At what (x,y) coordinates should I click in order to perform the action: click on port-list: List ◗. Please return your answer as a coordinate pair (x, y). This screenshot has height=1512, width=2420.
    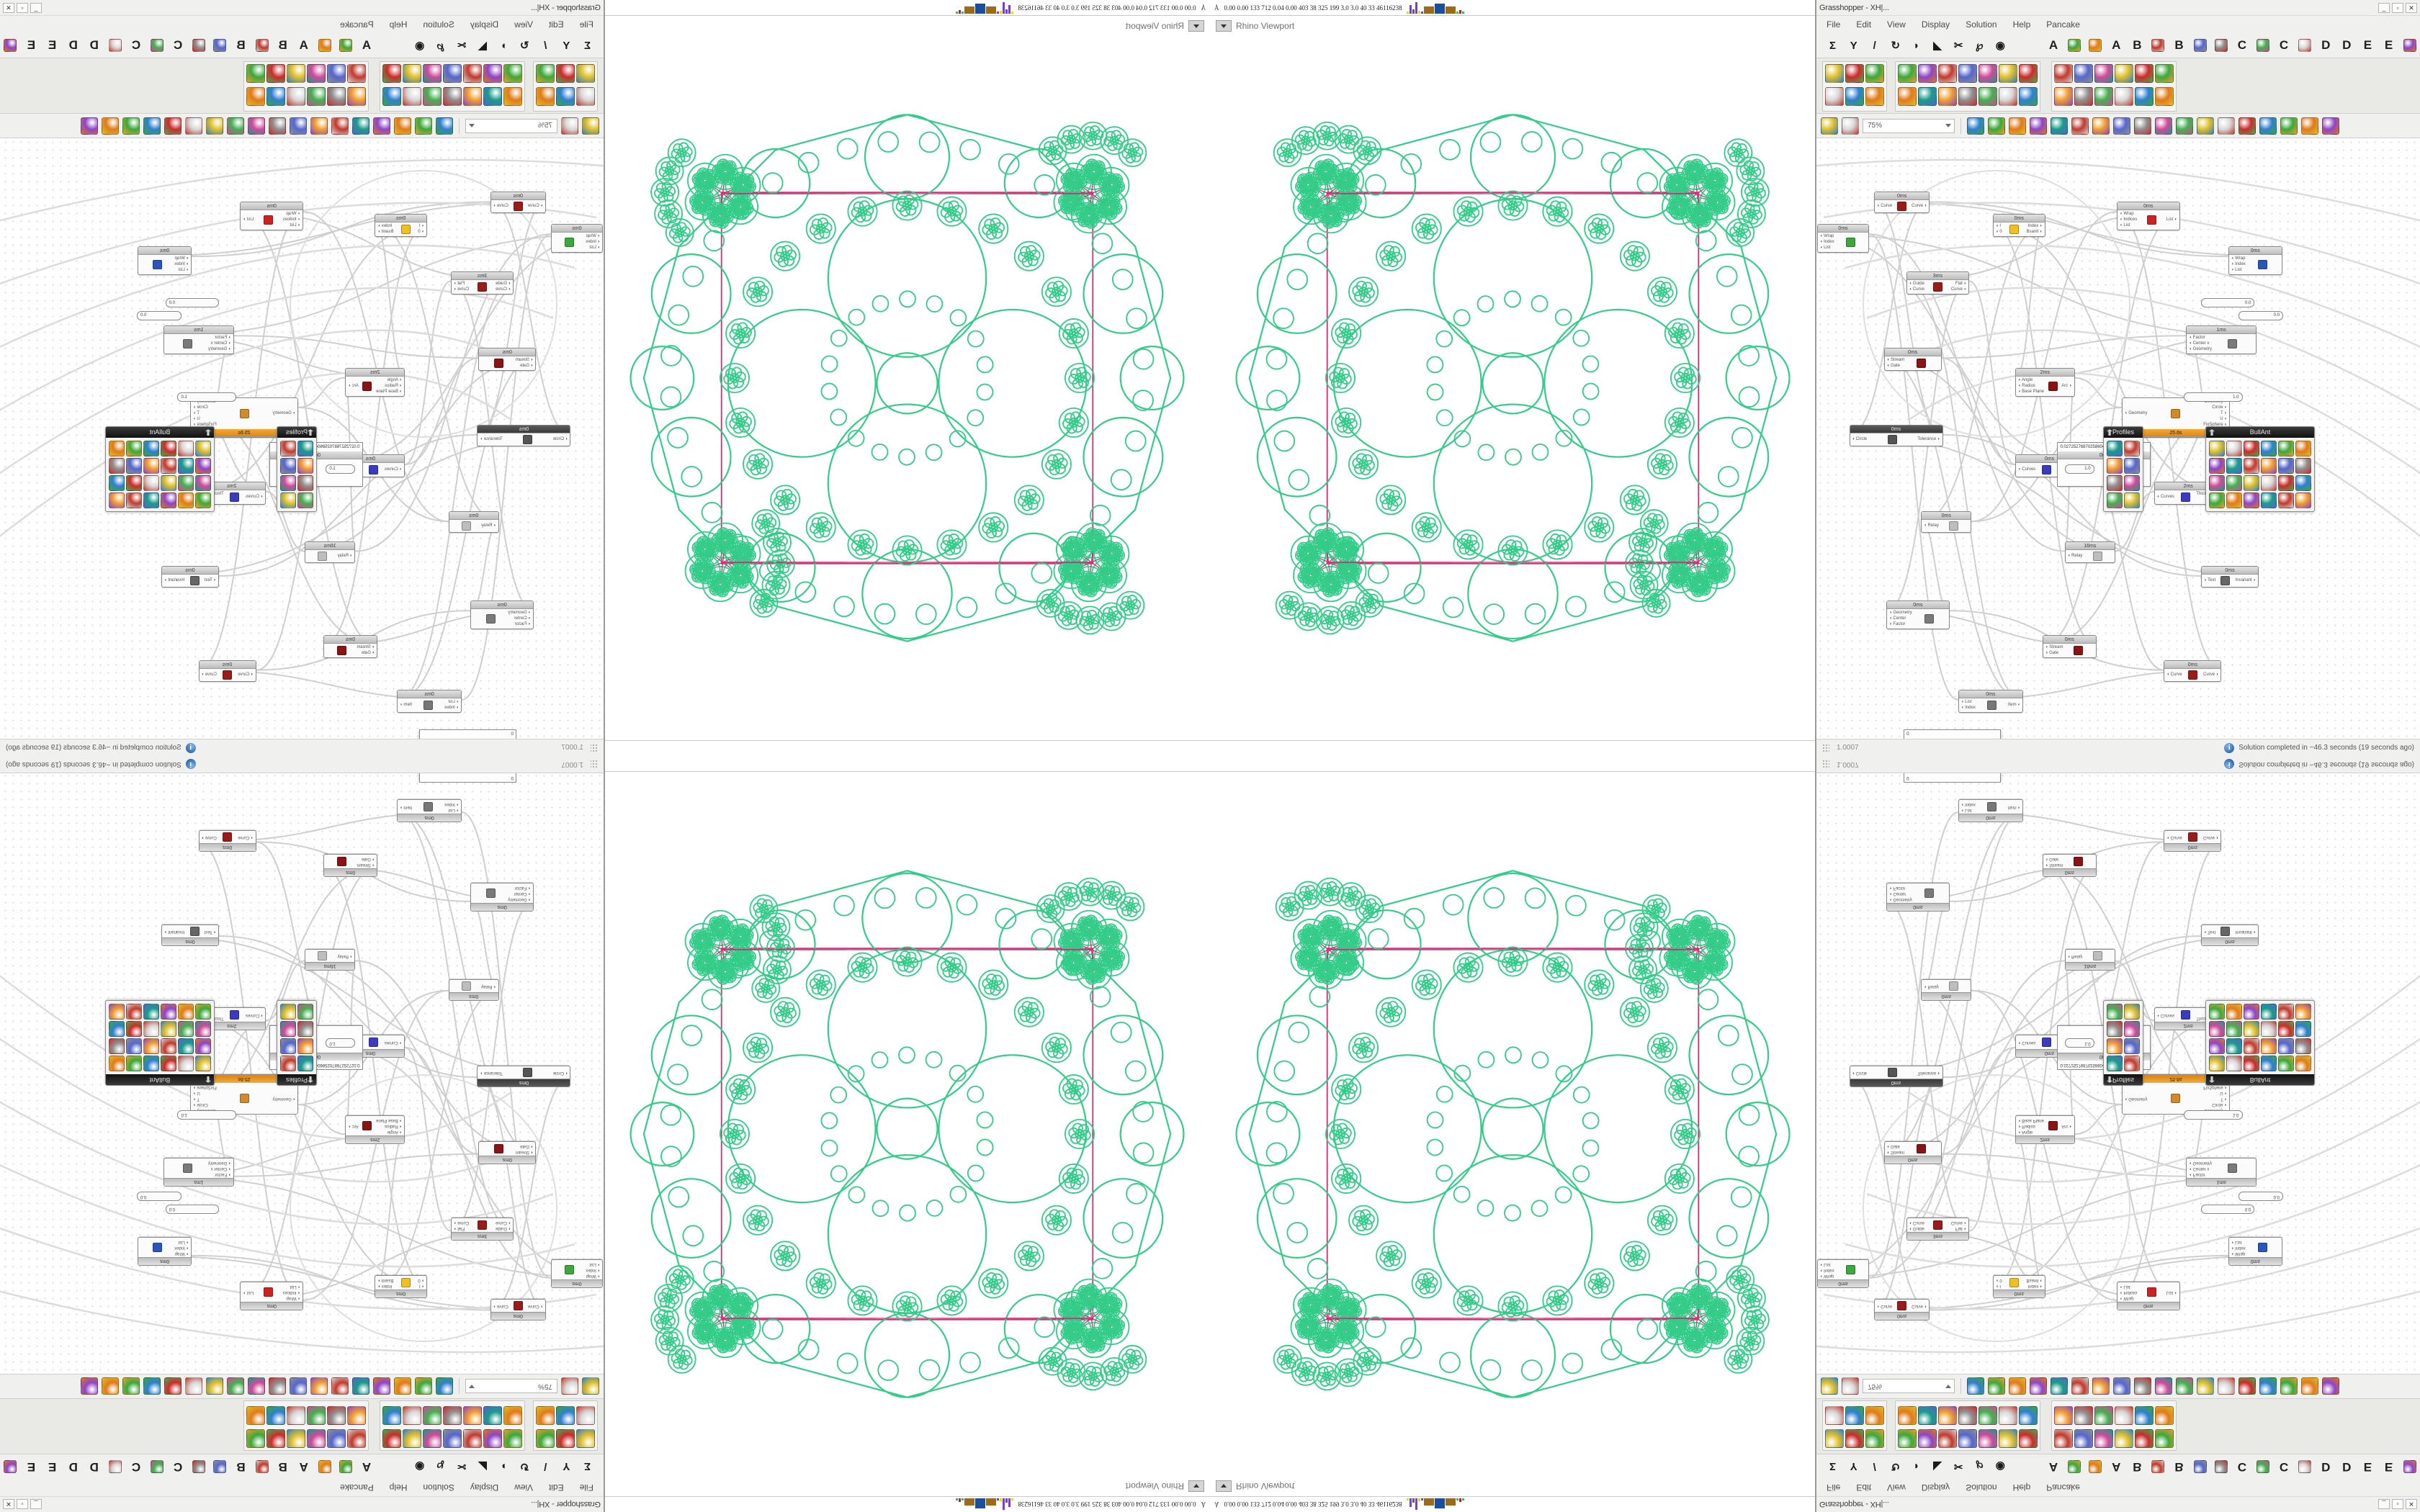
    Looking at the image, I should click on (2171, 219).